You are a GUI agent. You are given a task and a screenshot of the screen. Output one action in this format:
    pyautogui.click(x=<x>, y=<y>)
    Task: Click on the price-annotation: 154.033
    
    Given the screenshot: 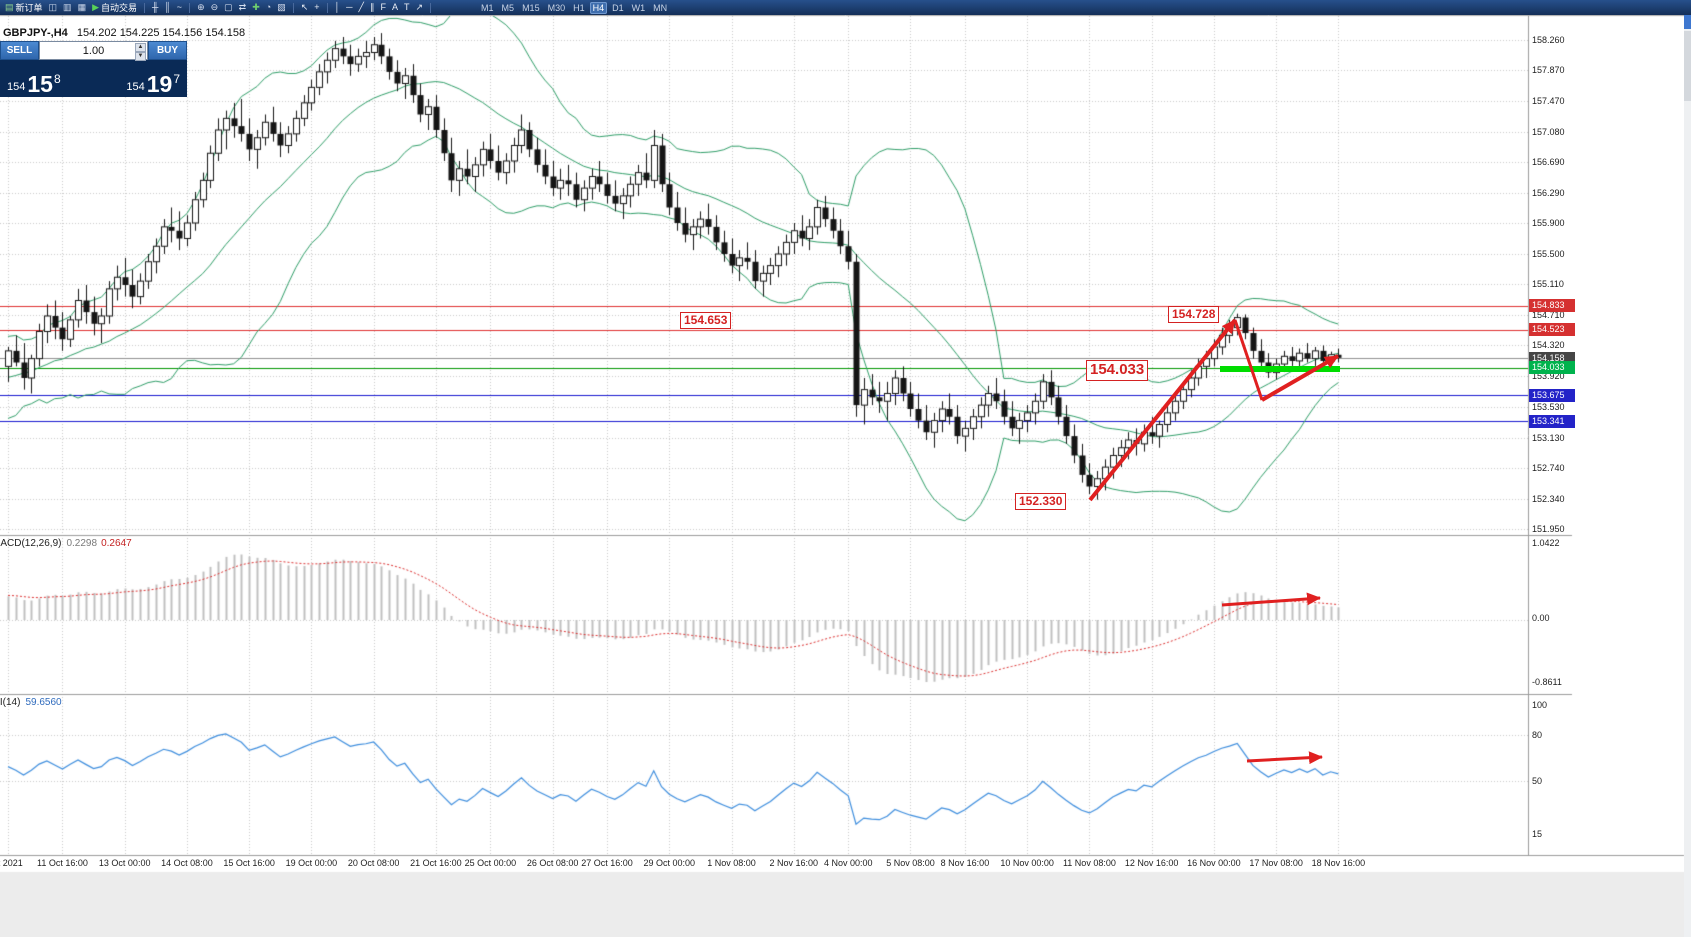 What is the action you would take?
    pyautogui.click(x=1117, y=370)
    